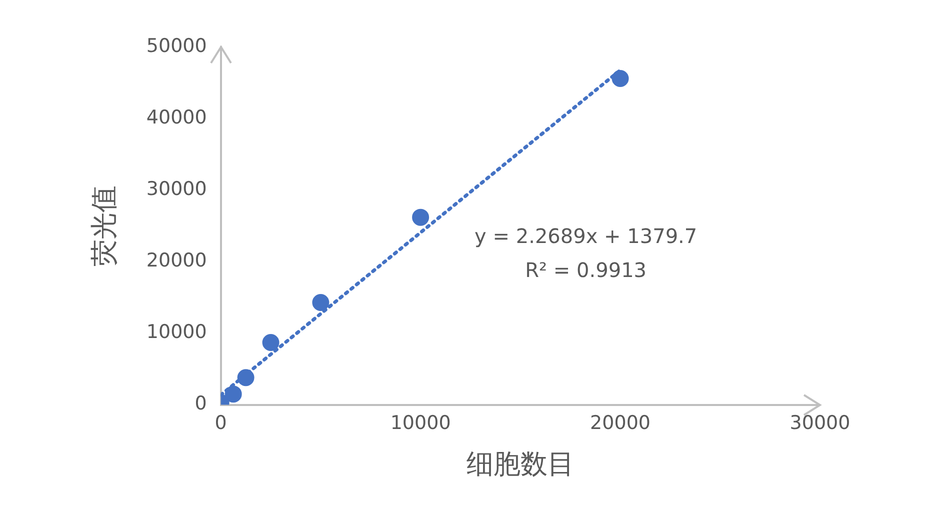 Image resolution: width=935 pixels, height=526 pixels. What do you see at coordinates (176, 332) in the screenshot?
I see `y-tick-label: 10000` at bounding box center [176, 332].